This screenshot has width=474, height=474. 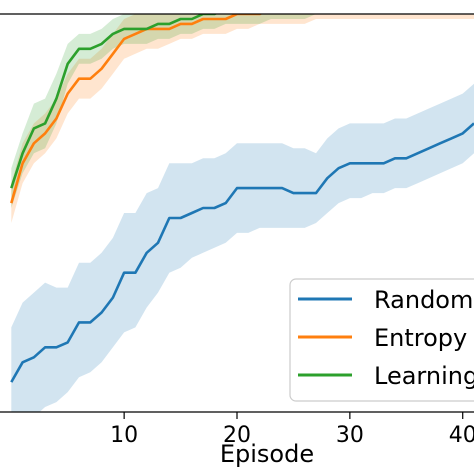 I want to click on legend: Random Entropy Learning, so click(x=381, y=340).